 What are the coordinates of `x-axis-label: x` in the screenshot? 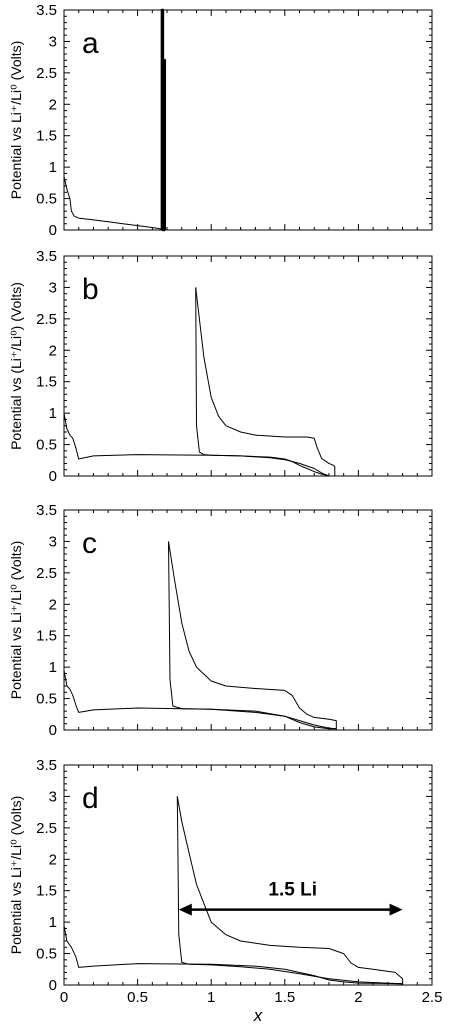 It's located at (258, 1015).